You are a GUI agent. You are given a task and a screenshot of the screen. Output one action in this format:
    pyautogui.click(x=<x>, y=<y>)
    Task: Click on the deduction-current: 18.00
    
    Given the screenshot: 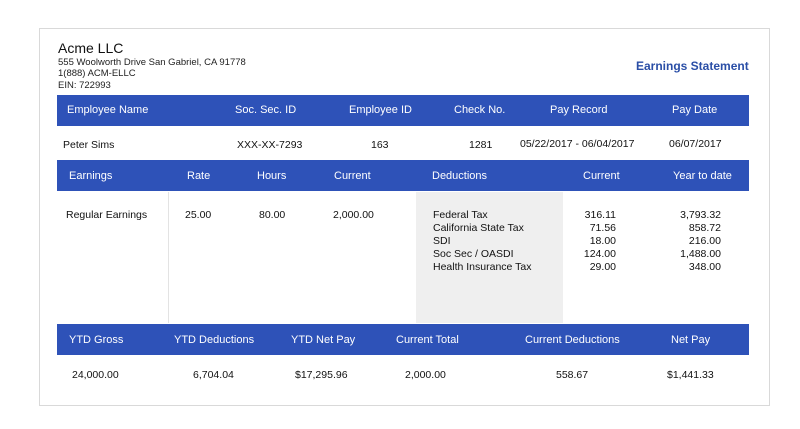 What is the action you would take?
    pyautogui.click(x=602, y=241)
    